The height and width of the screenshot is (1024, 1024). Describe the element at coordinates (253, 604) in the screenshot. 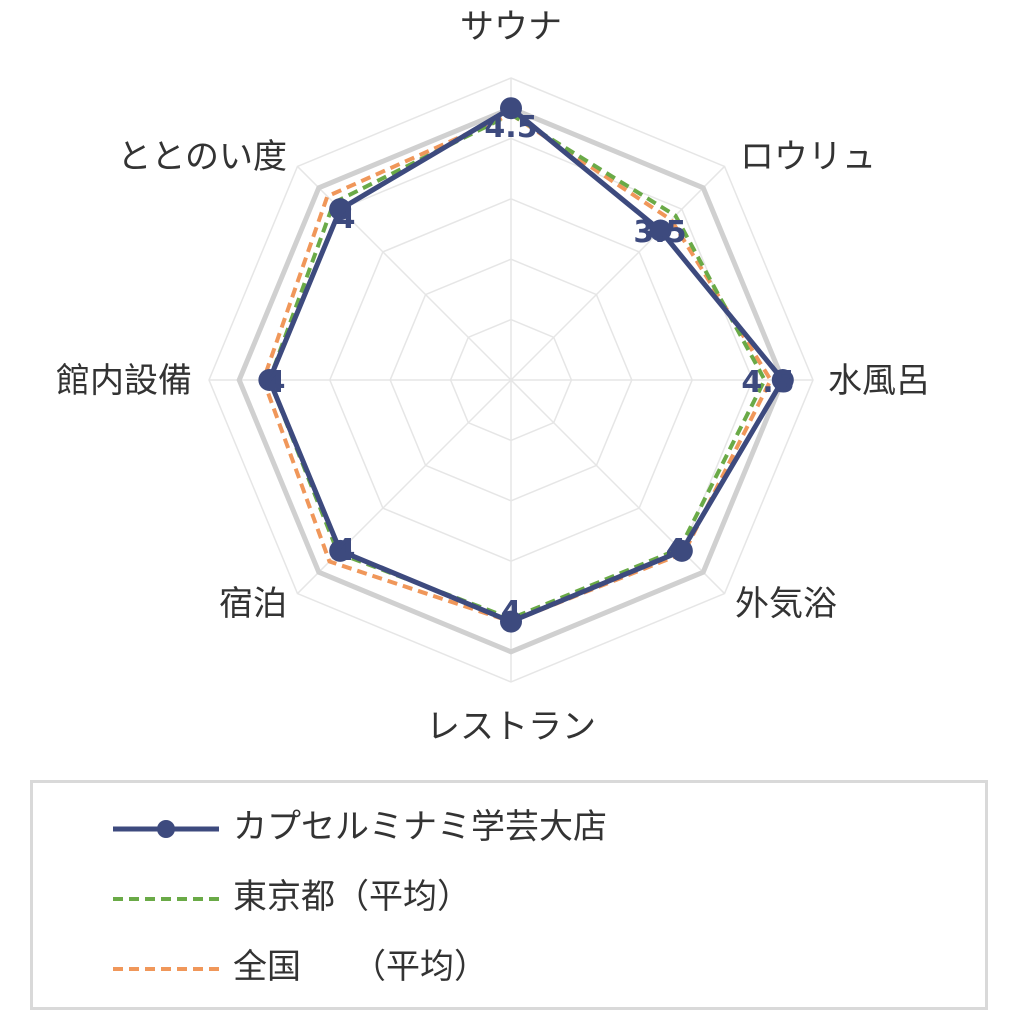

I see `axis-label: 宿泊` at that location.